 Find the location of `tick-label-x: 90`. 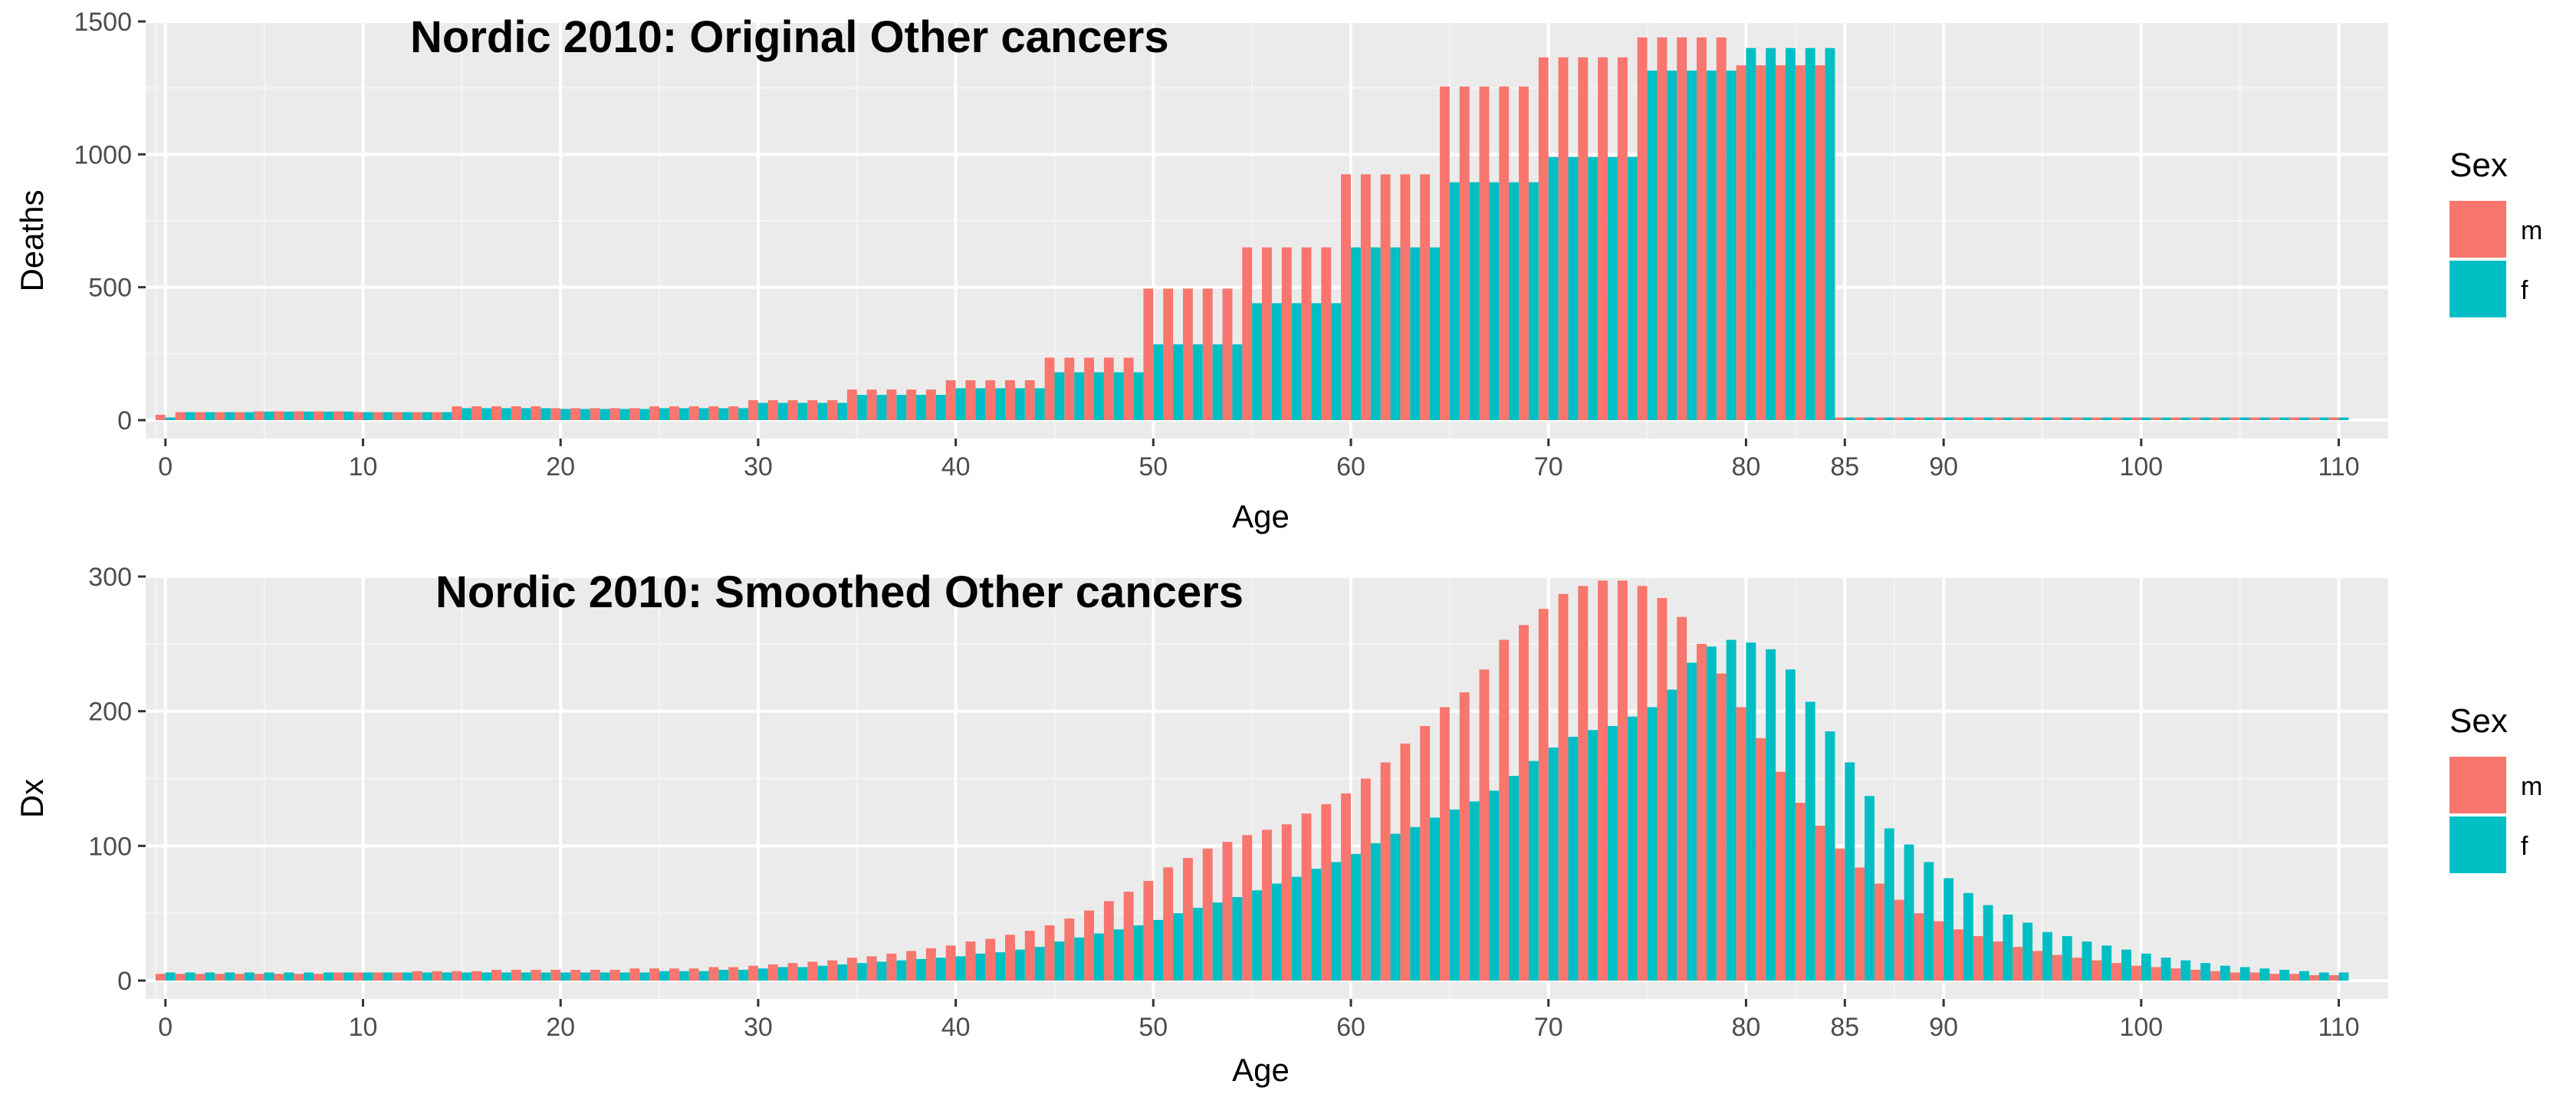

tick-label-x: 90 is located at coordinates (1944, 1027).